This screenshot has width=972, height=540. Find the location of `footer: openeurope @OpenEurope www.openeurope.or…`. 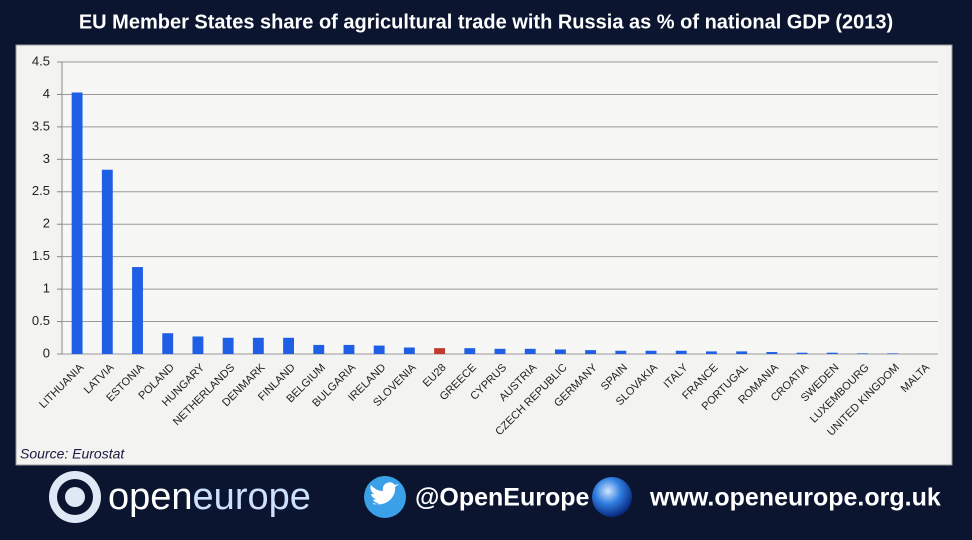

footer: openeurope @OpenEurope www.openeurope.or… is located at coordinates (495, 497).